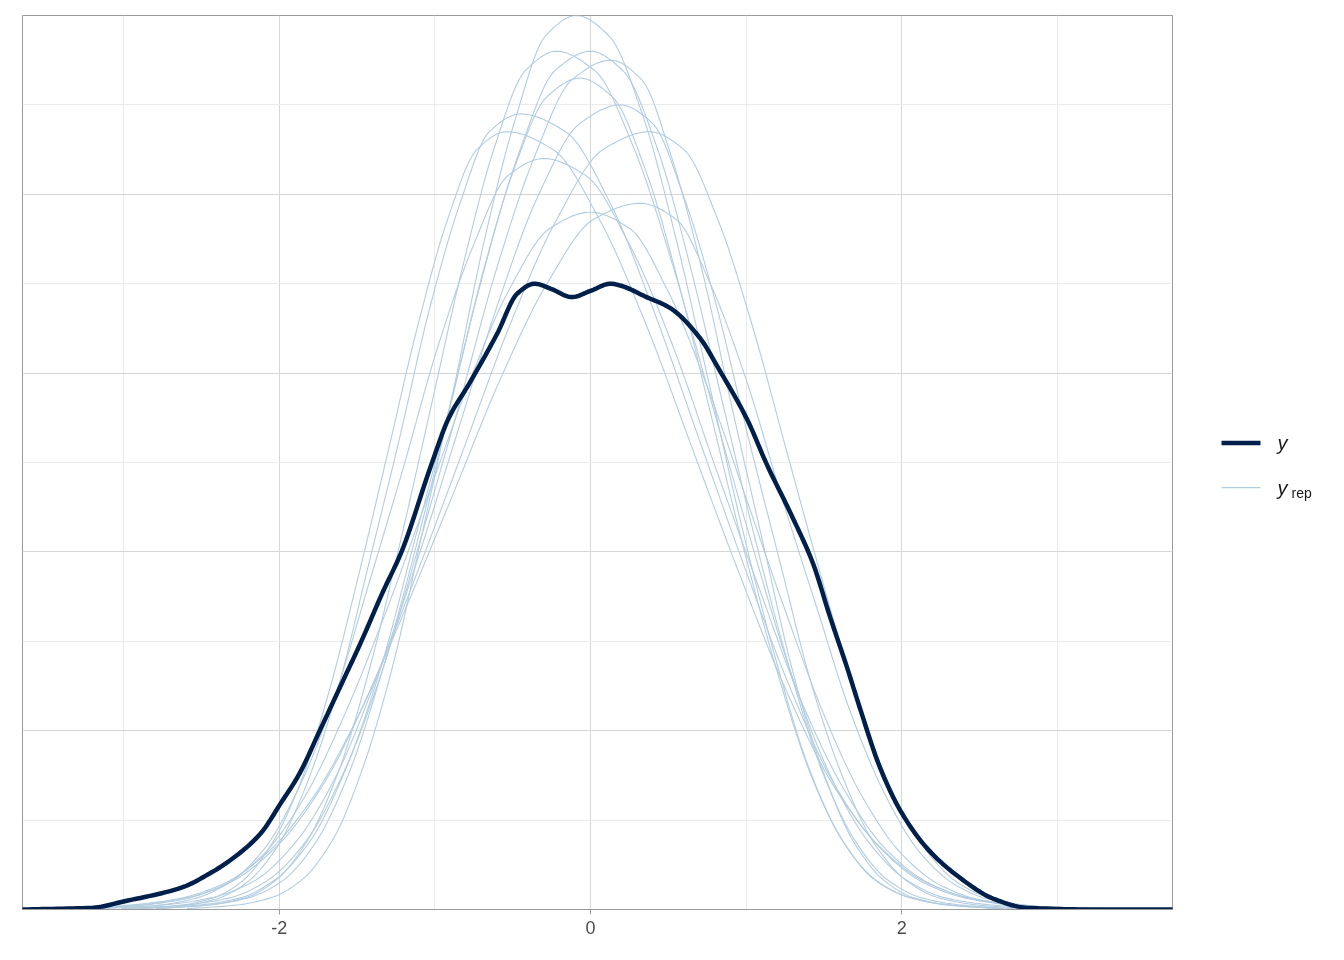 This screenshot has height=960, width=1344. I want to click on x-tick-label: -2, so click(279, 927).